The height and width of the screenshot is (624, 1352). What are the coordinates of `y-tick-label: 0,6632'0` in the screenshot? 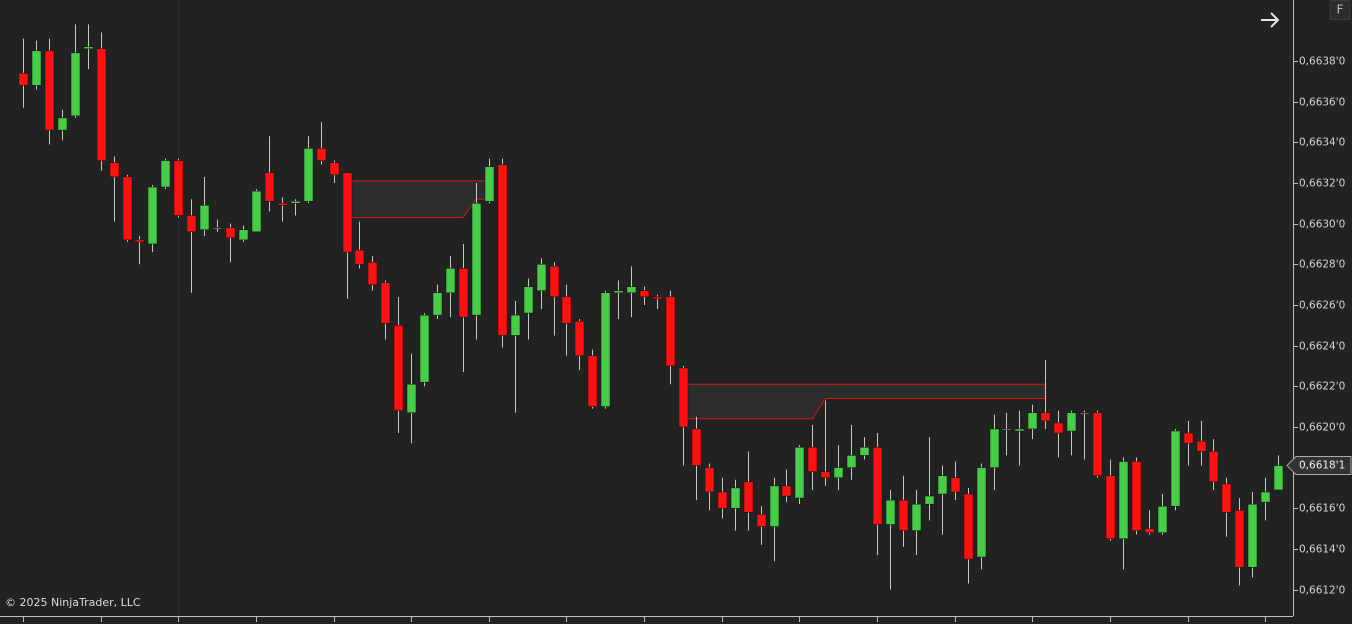 It's located at (1322, 184).